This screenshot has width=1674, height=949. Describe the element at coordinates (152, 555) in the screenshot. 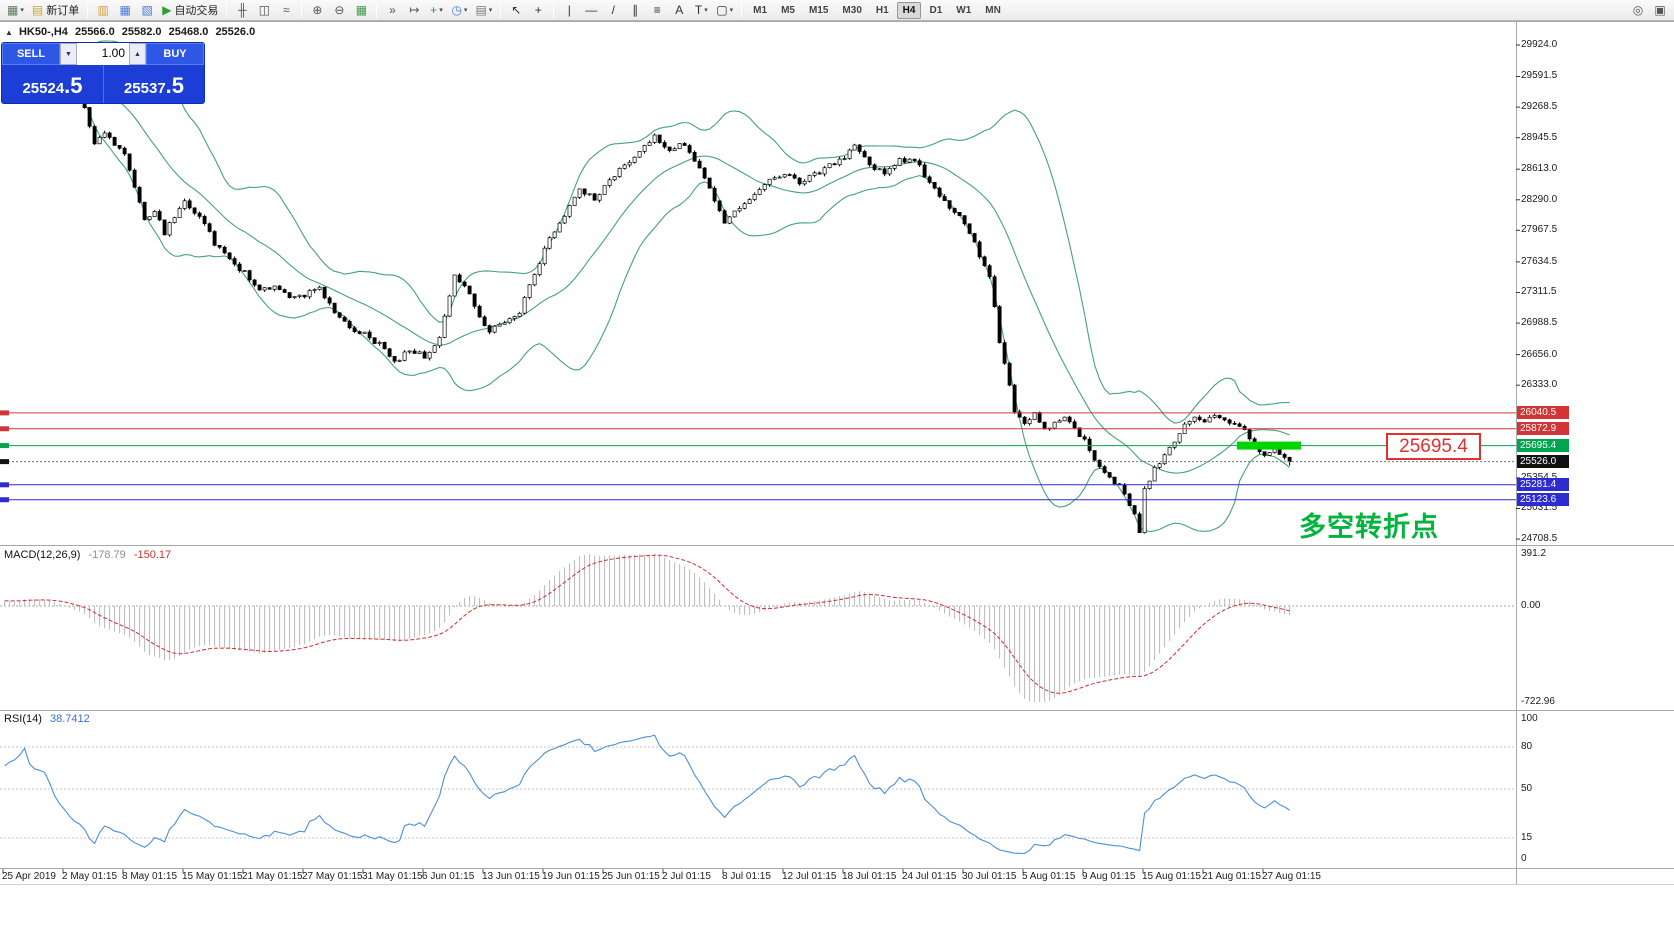

I see `macd-signal-value: -150.17` at that location.